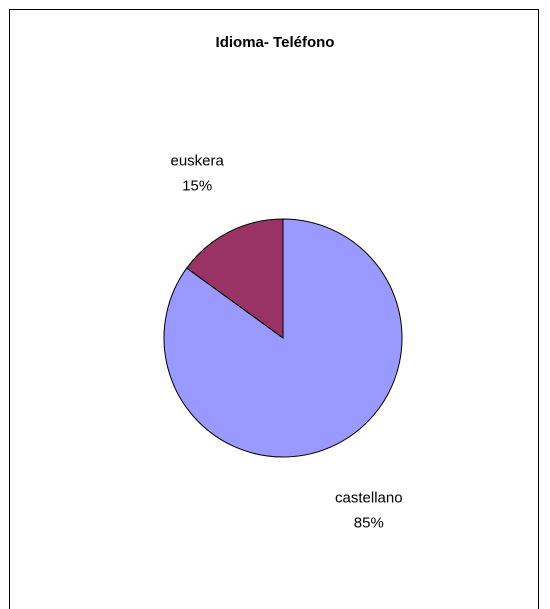 The height and width of the screenshot is (609, 550). Describe the element at coordinates (369, 522) in the screenshot. I see `slice-percent-castellano: 85%` at that location.